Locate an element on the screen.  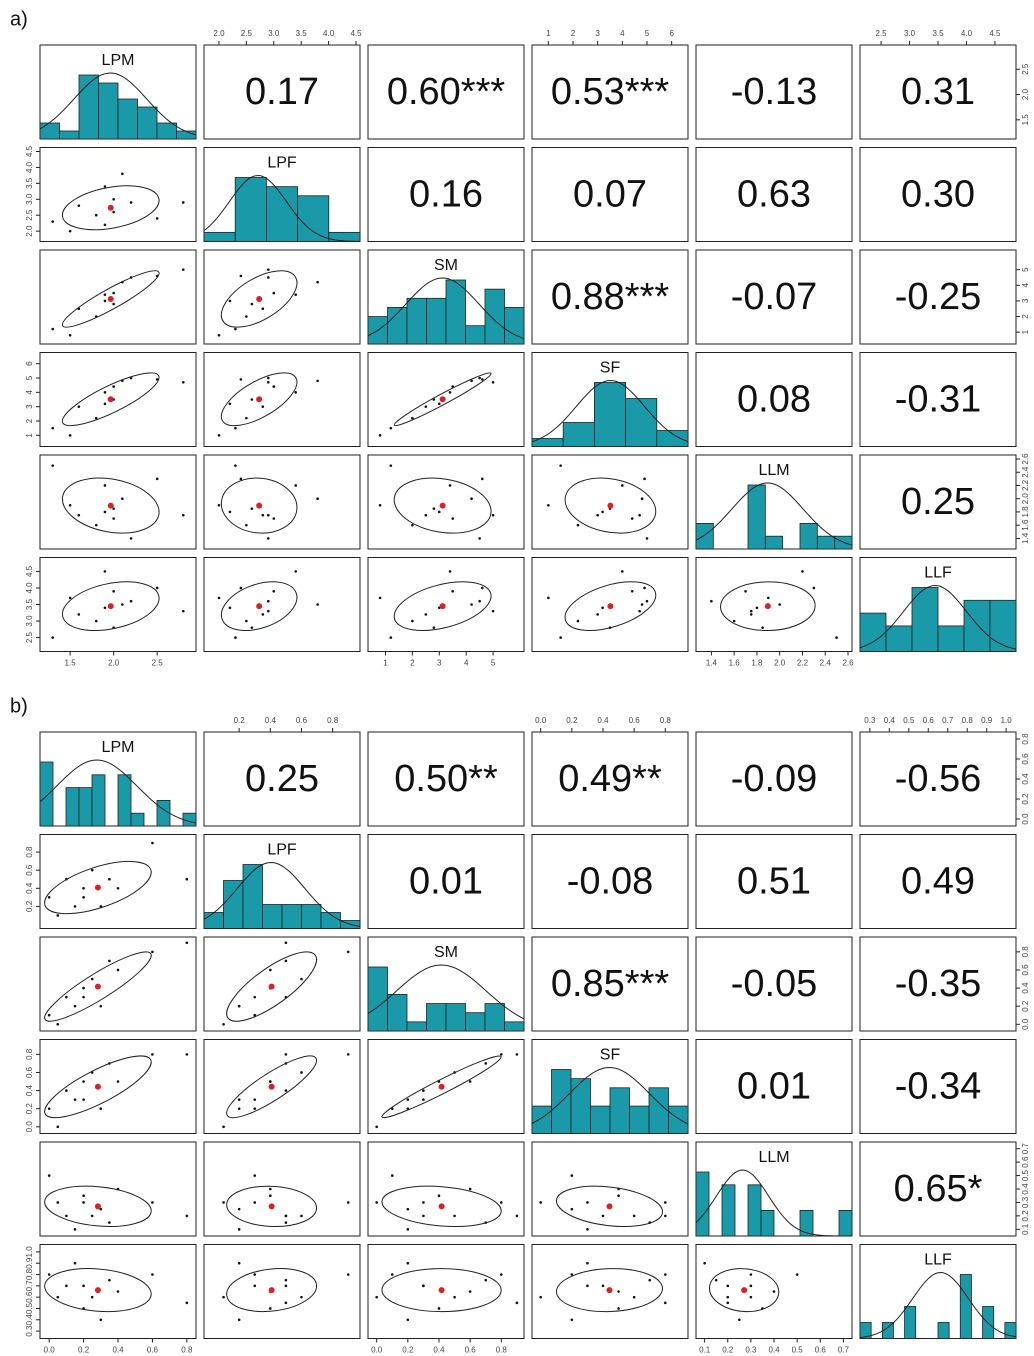
correlation: -0.07 is located at coordinates (774, 297).